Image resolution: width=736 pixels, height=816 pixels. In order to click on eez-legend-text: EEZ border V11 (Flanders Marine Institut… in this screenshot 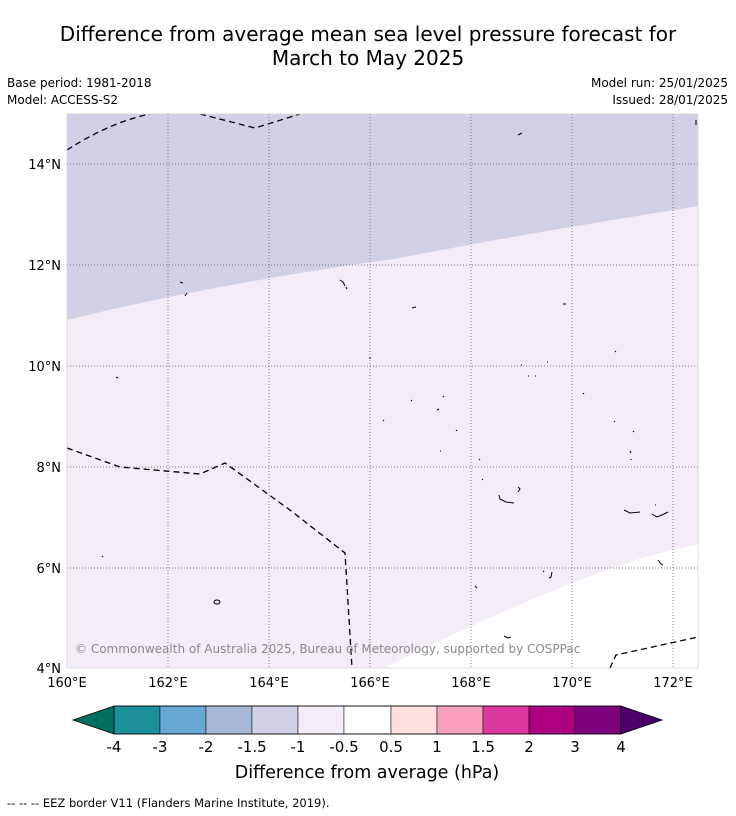, I will do `click(186, 803)`.